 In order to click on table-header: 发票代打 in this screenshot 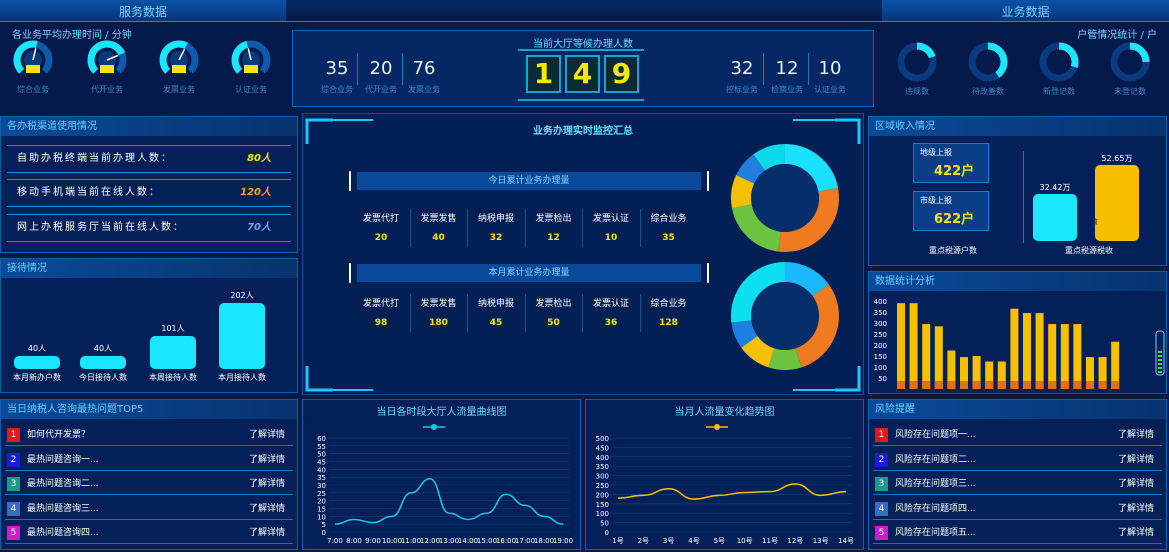, I will do `click(380, 219)`.